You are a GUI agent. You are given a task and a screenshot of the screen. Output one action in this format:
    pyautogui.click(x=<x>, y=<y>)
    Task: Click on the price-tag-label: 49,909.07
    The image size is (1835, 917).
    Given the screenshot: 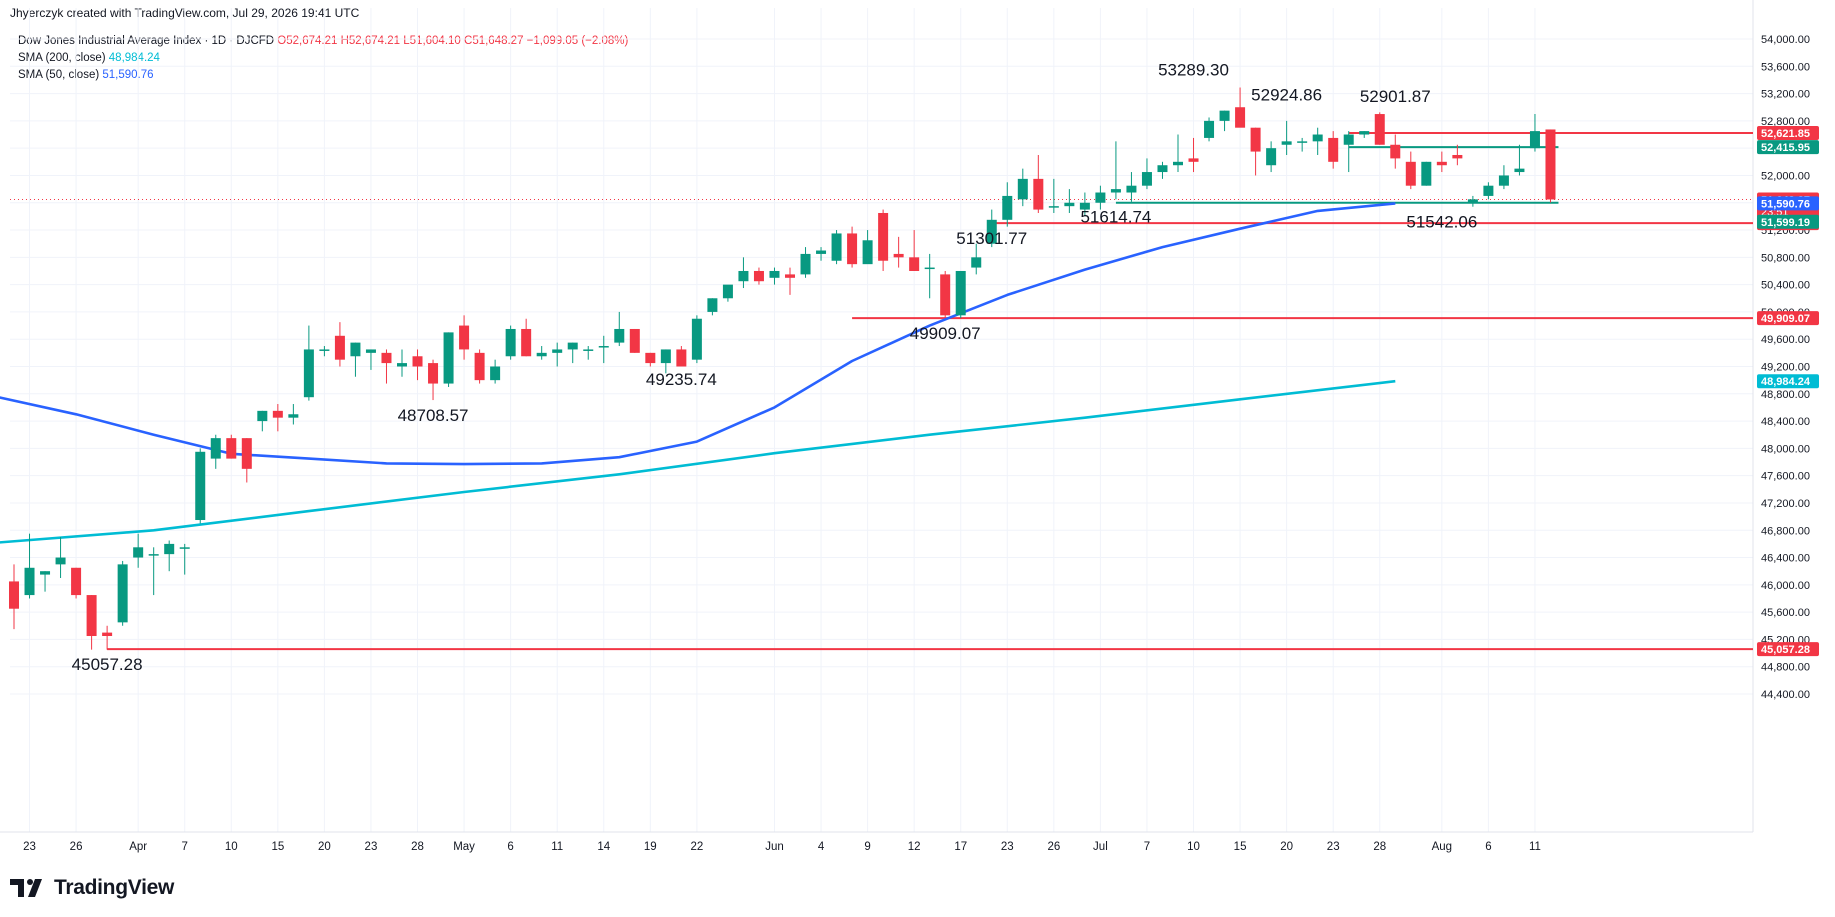 What is the action you would take?
    pyautogui.click(x=1785, y=319)
    